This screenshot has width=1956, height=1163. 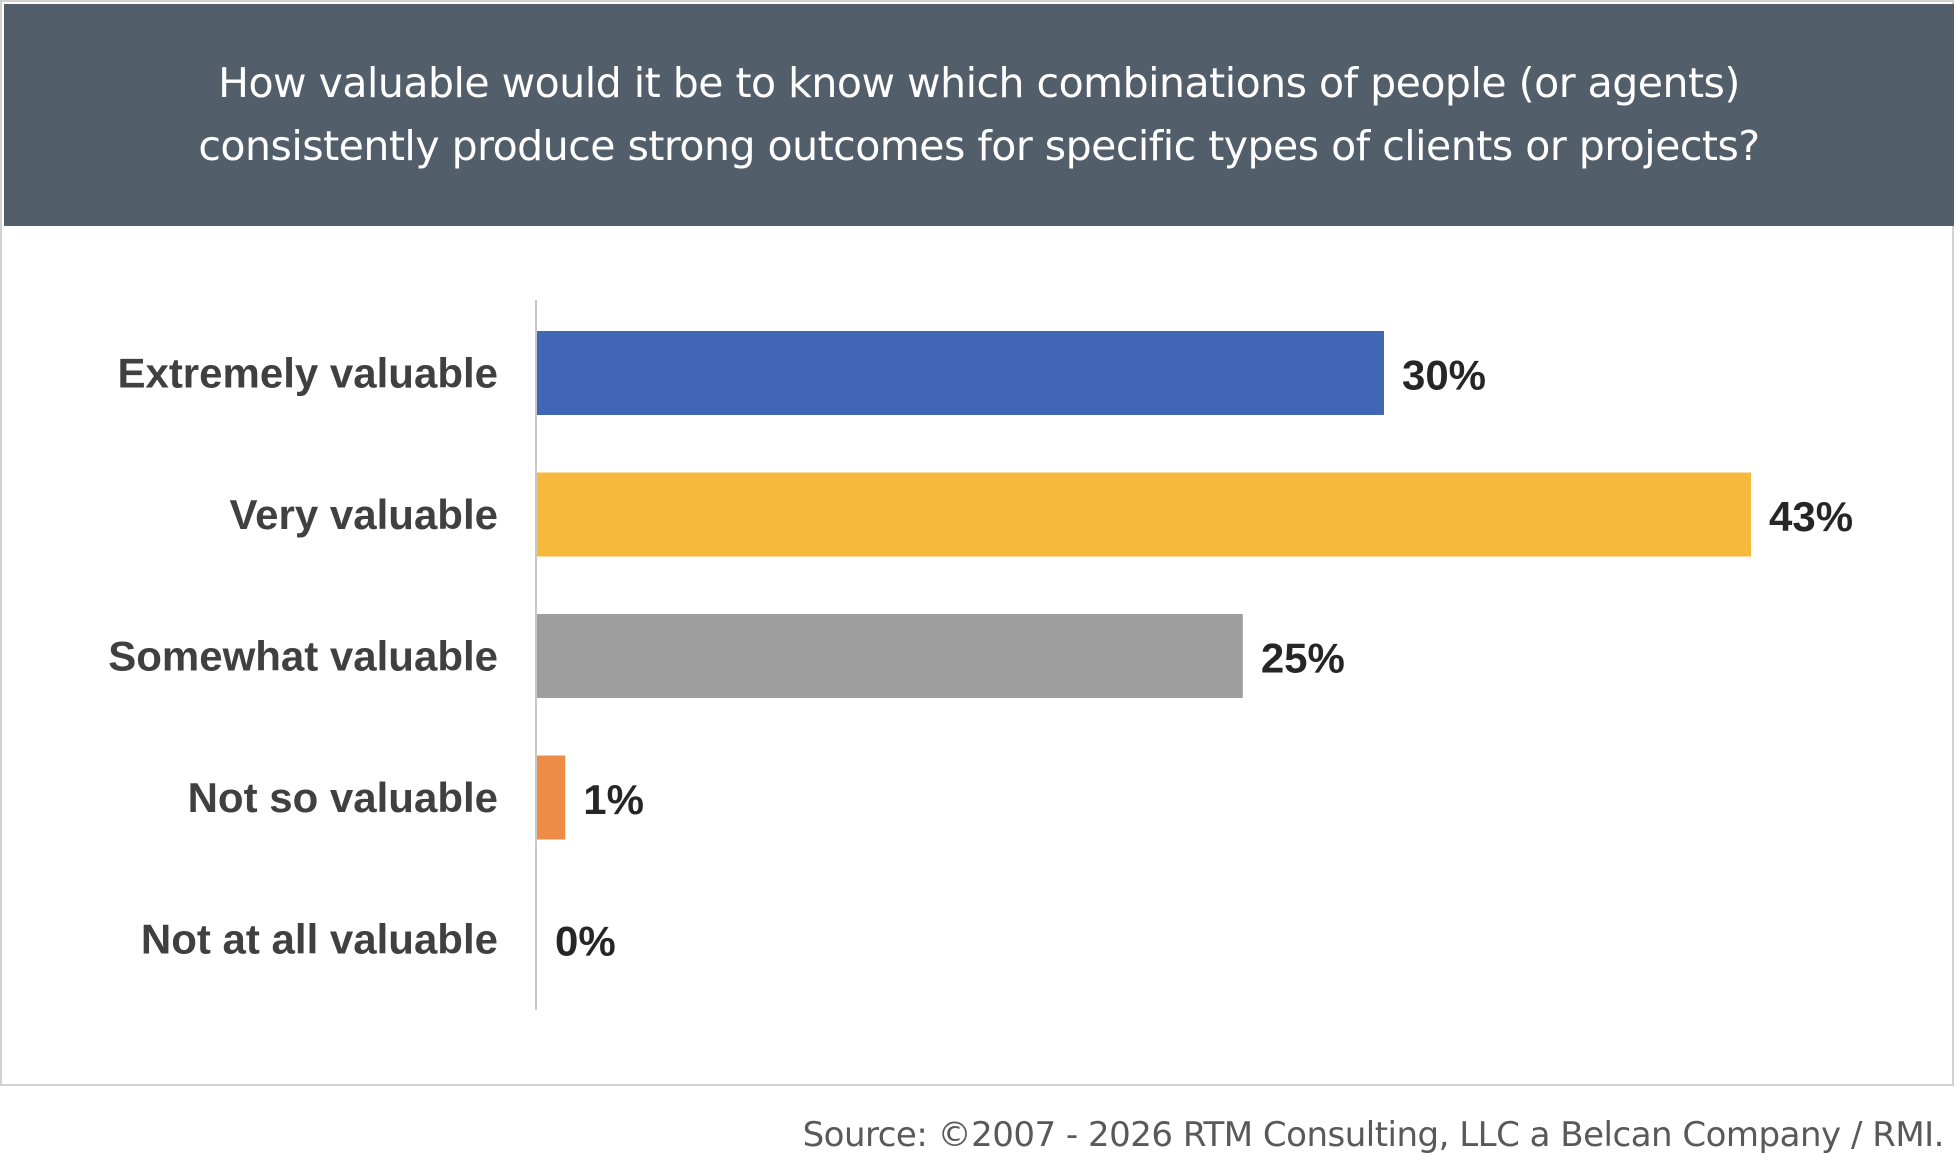 I want to click on data-label: 0%, so click(x=585, y=941).